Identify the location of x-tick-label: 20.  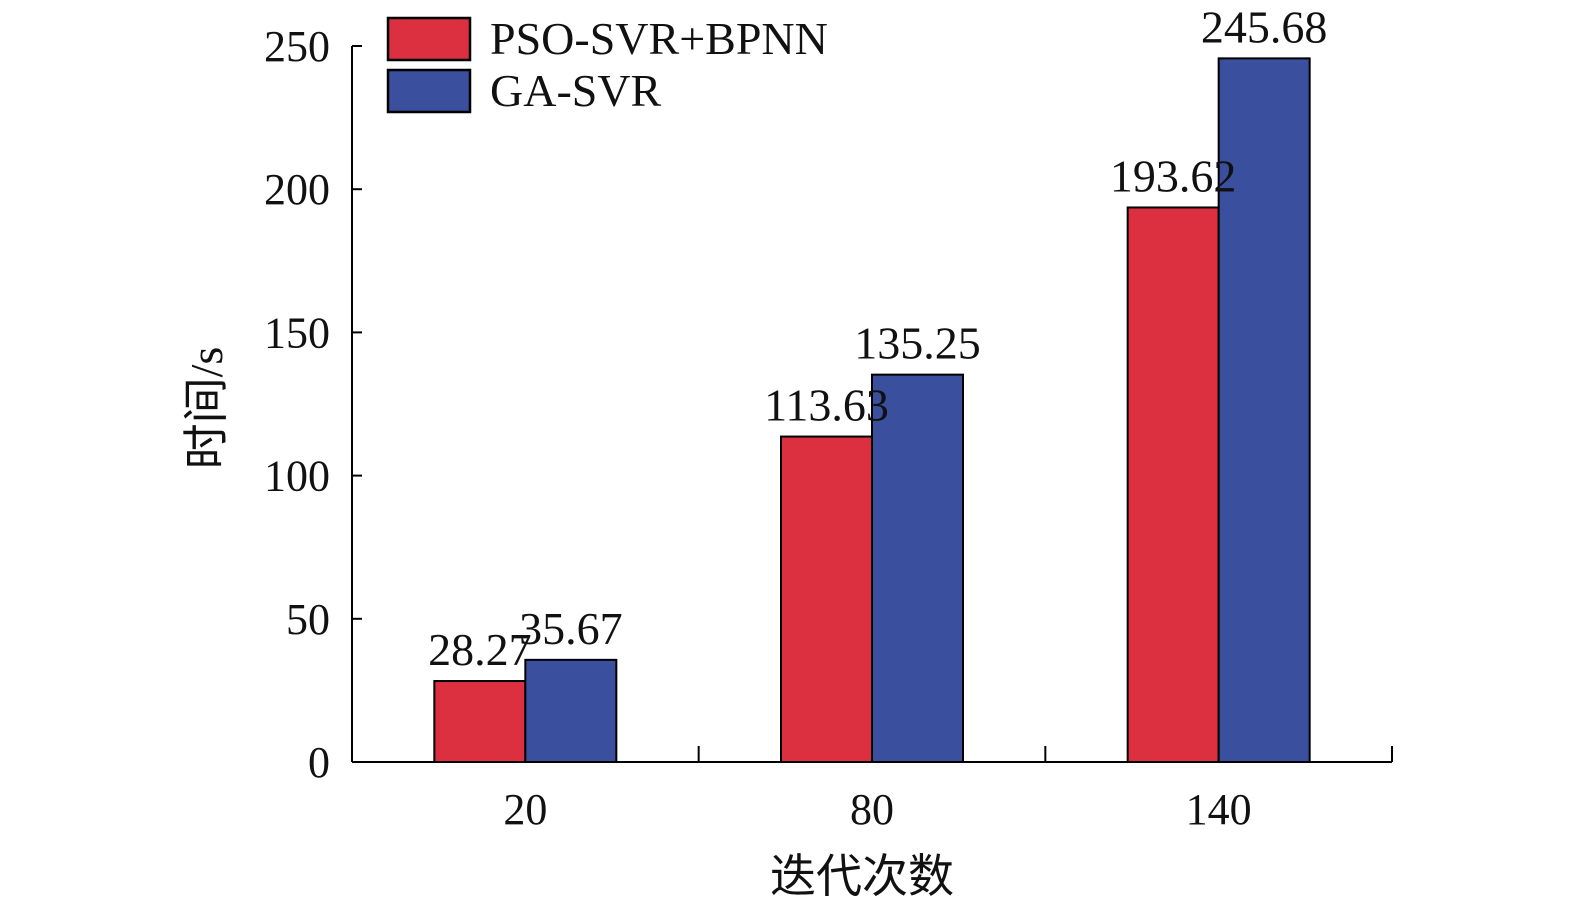
(525, 809).